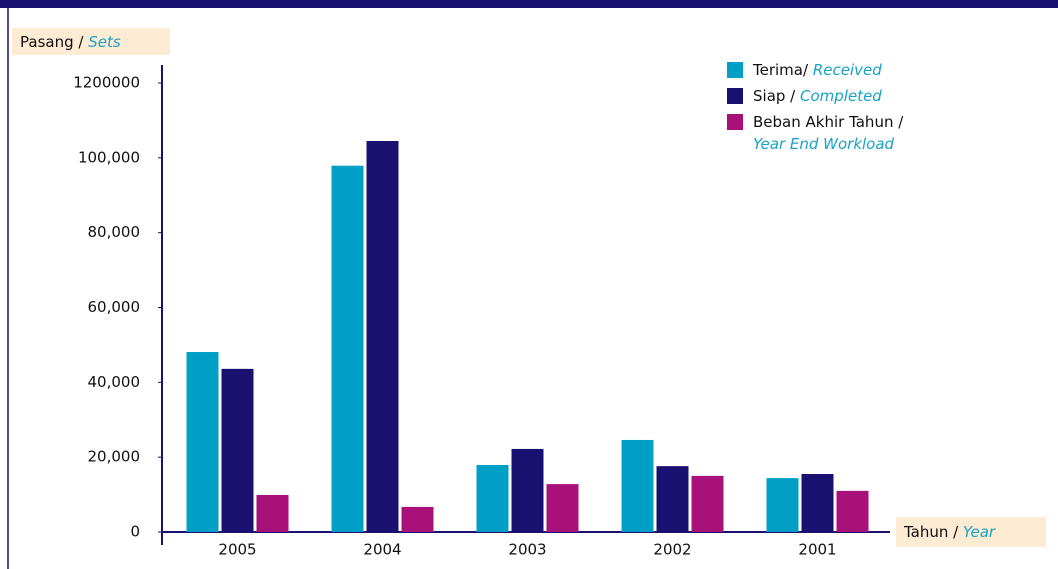  I want to click on x-label-bg, so click(971, 532).